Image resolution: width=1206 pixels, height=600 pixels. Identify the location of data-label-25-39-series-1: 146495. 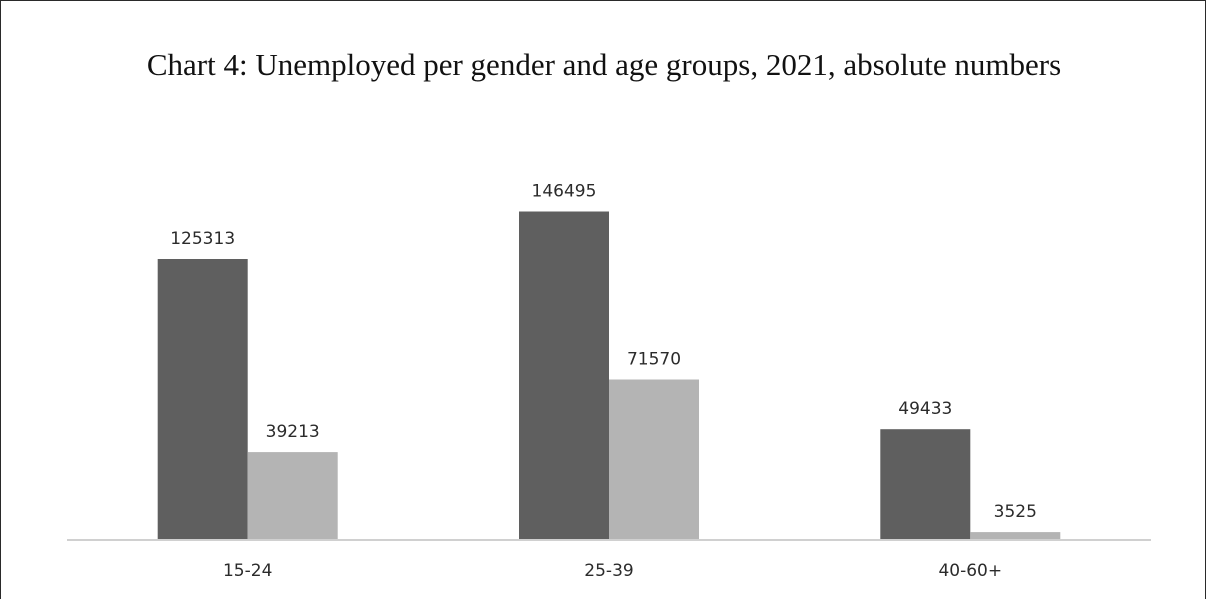
(564, 192).